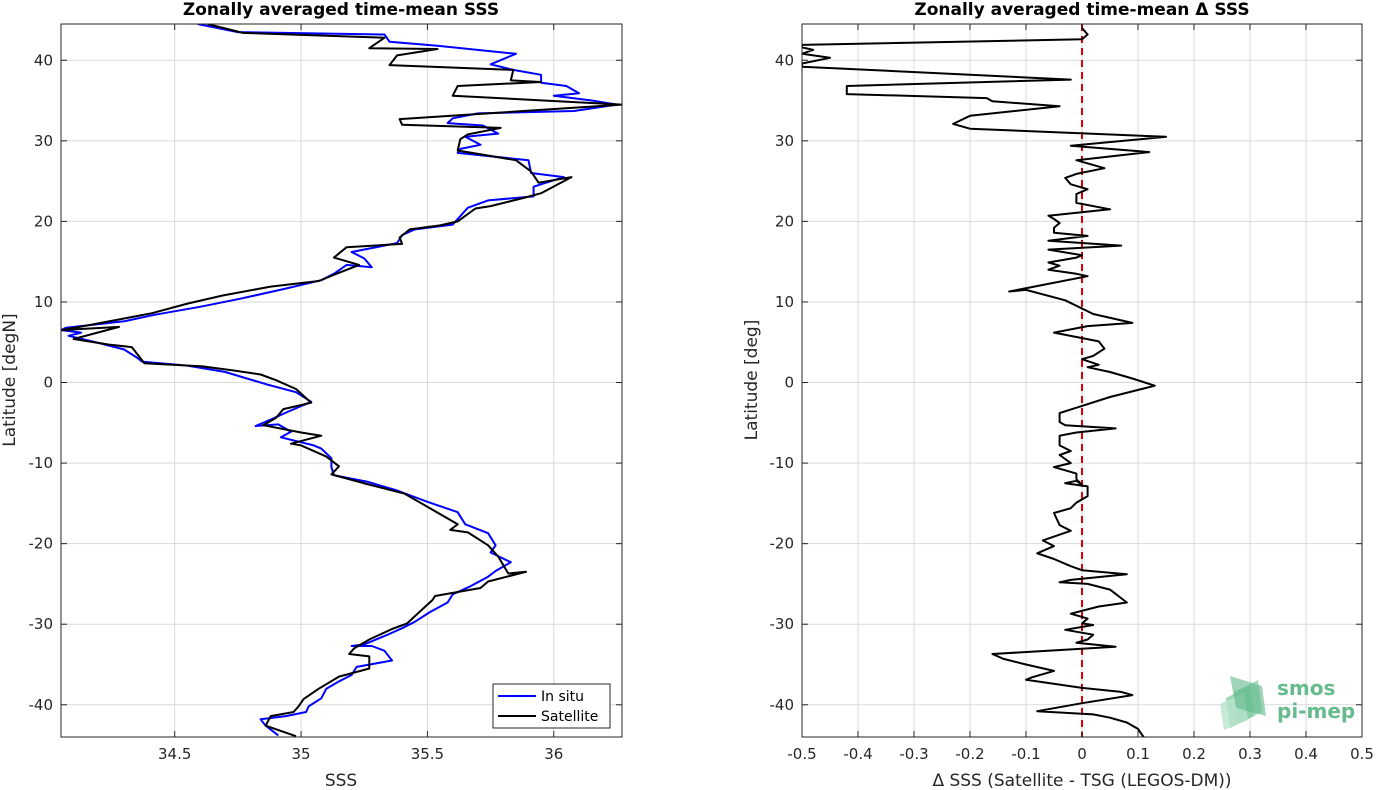 This screenshot has height=790, width=1376. I want to click on delta-sss-x-tick-label: 0.5, so click(1362, 754).